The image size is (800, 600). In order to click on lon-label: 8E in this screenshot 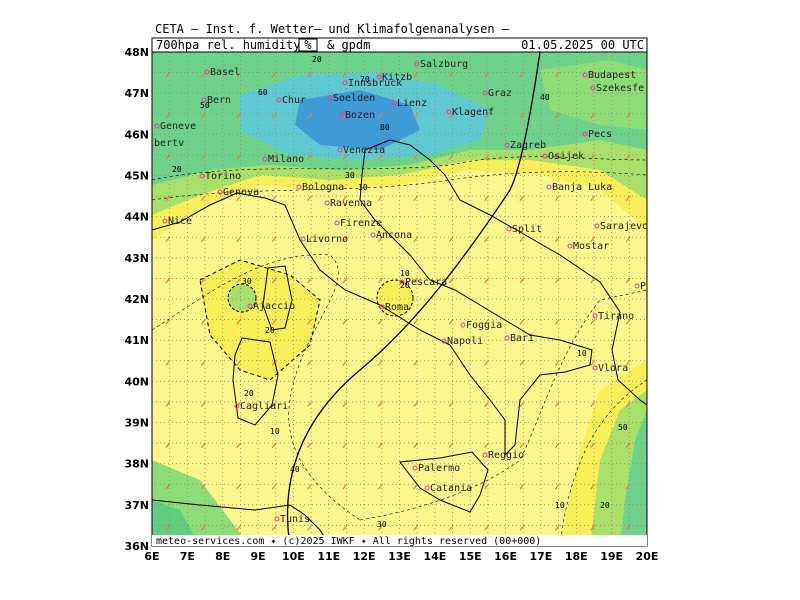, I will do `click(222, 556)`.